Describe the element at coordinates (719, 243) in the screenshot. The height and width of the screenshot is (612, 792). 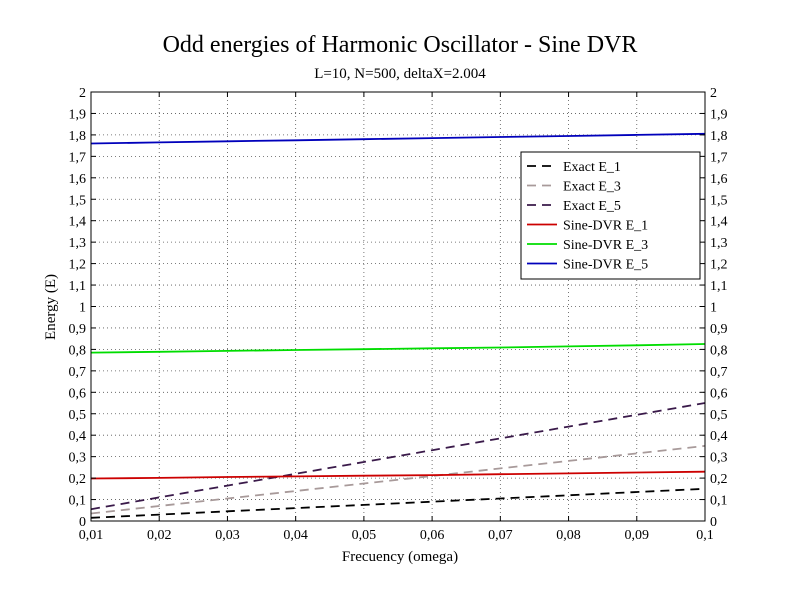
I see `y-tick-label-right: 1,3` at that location.